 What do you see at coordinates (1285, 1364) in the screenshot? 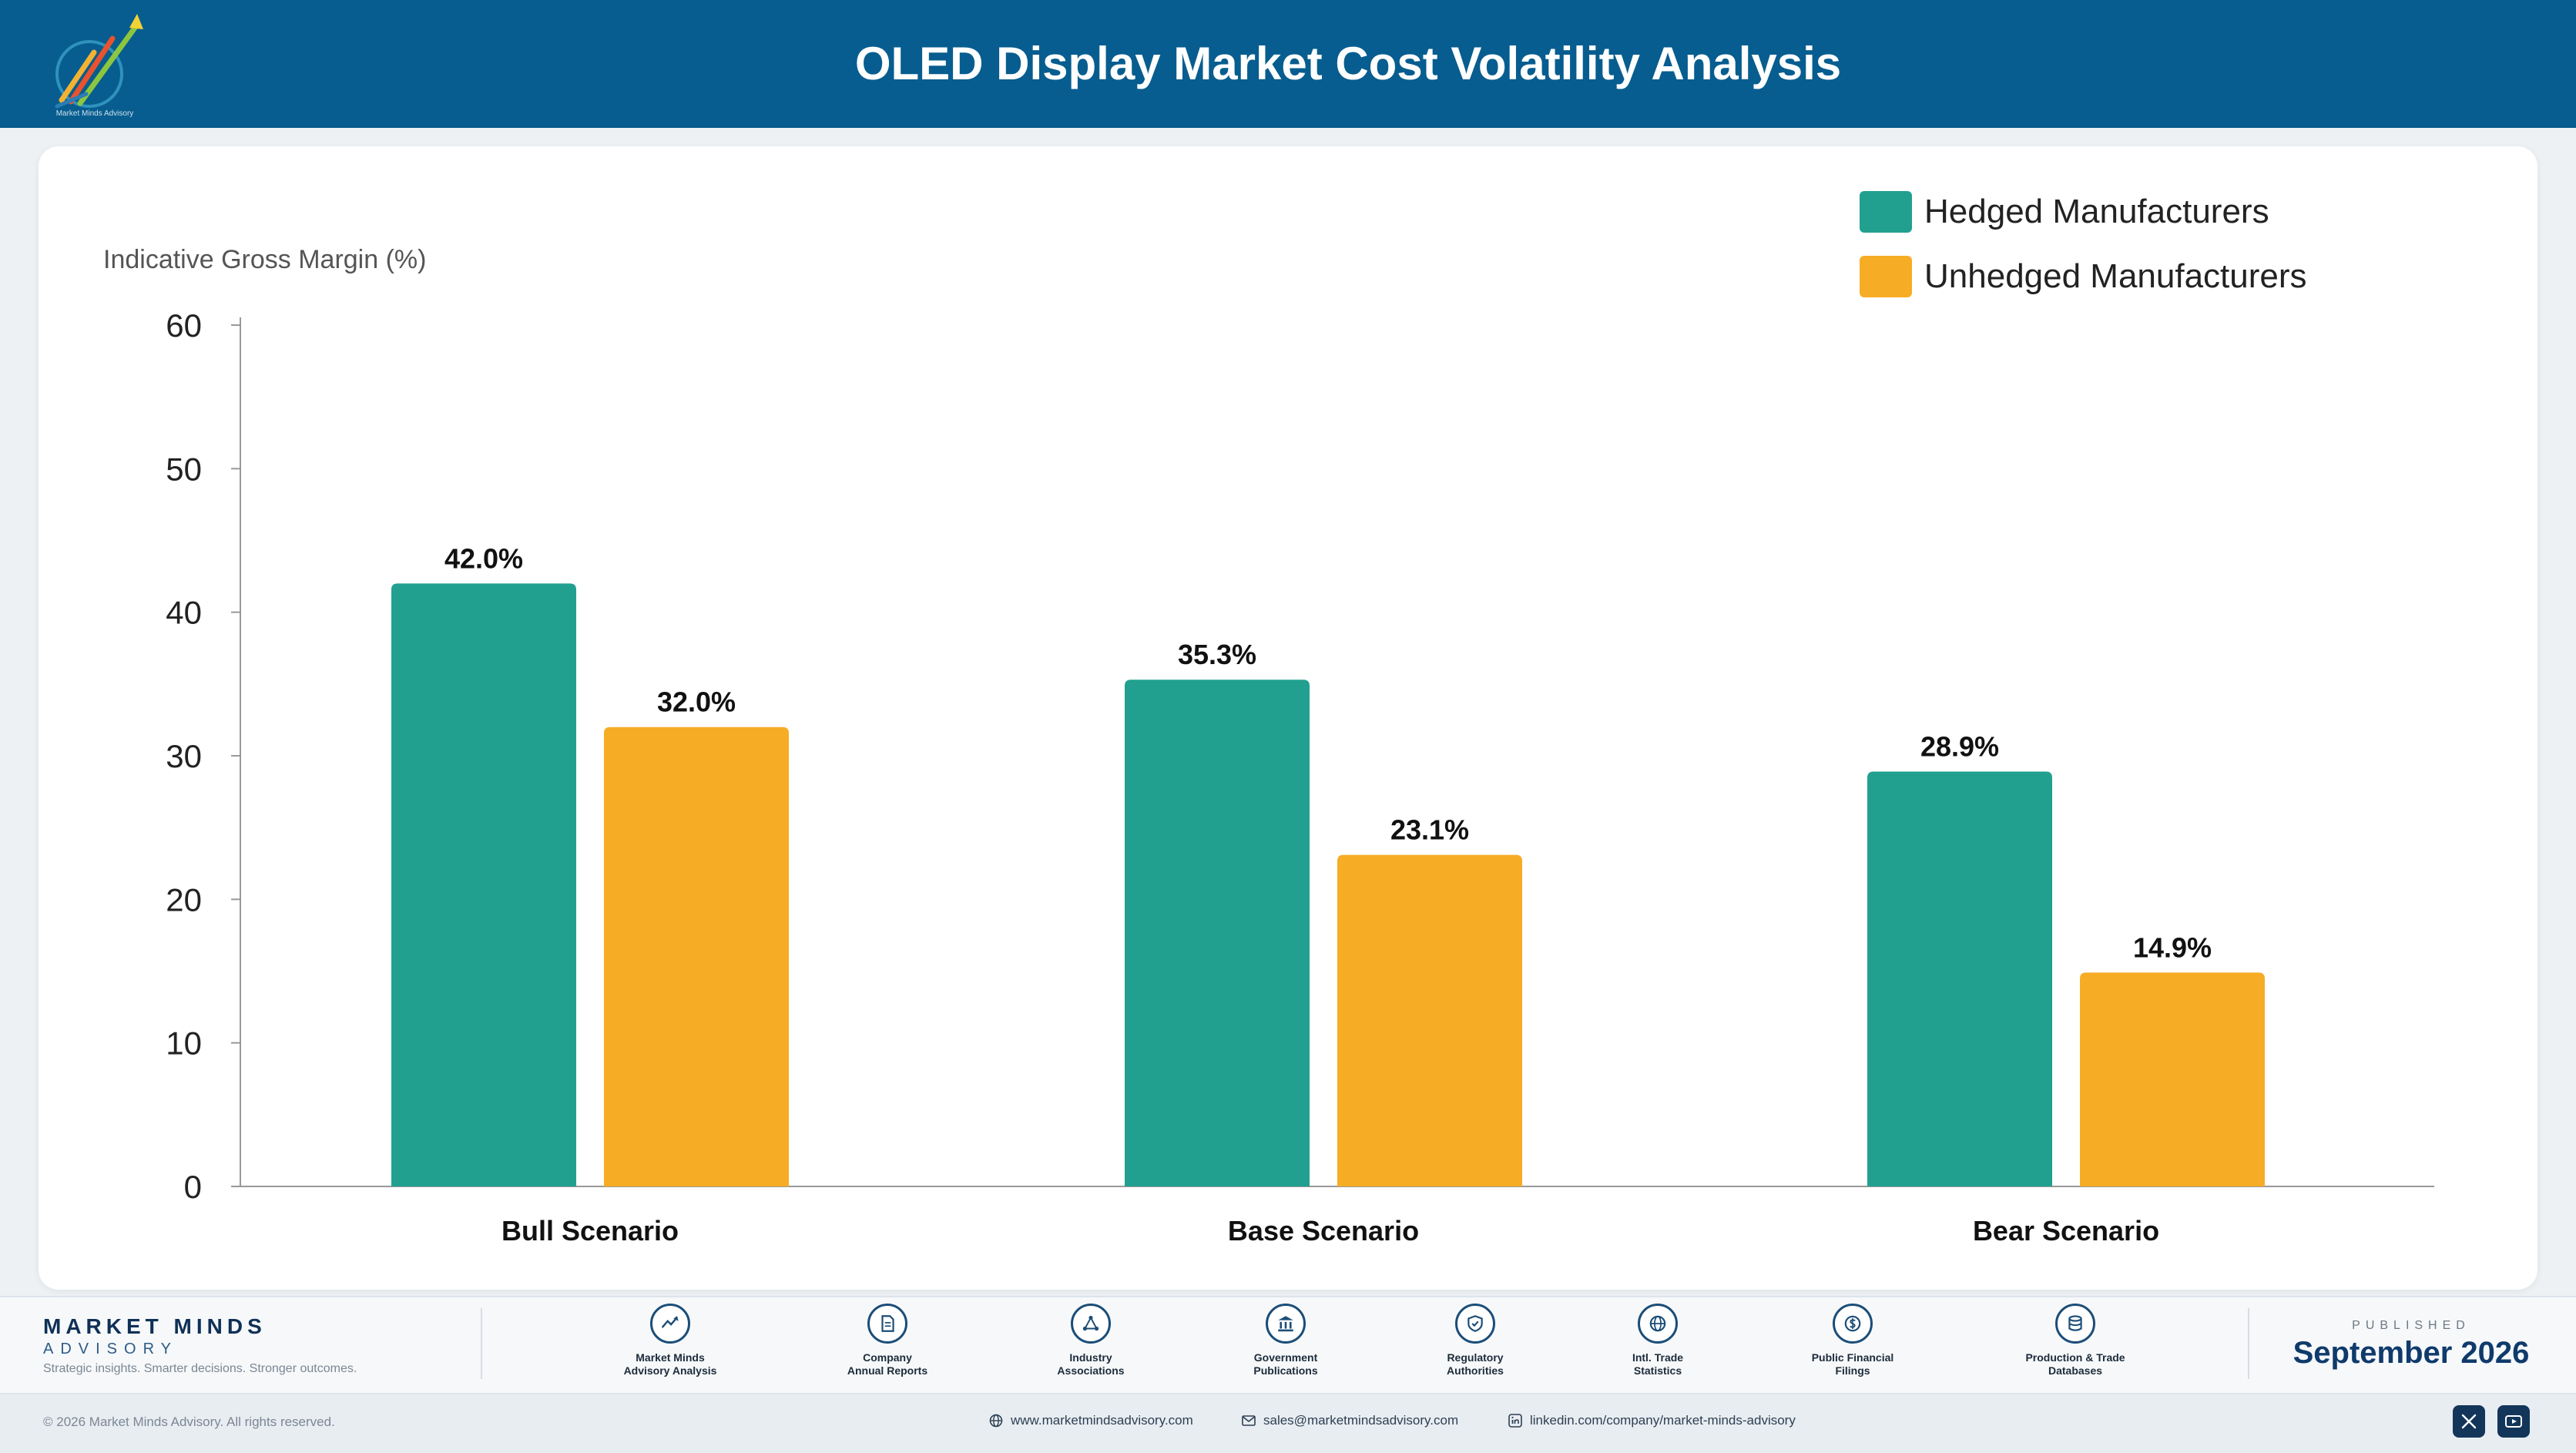
I see `source-label: Government Publications` at bounding box center [1285, 1364].